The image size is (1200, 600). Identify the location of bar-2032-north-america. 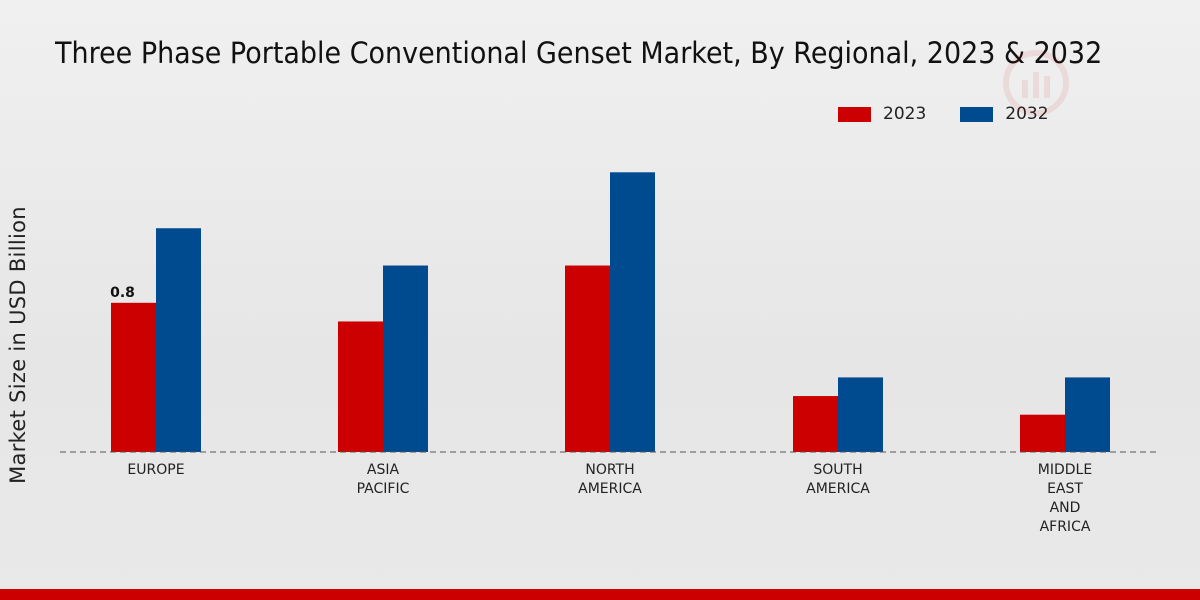
(632, 312).